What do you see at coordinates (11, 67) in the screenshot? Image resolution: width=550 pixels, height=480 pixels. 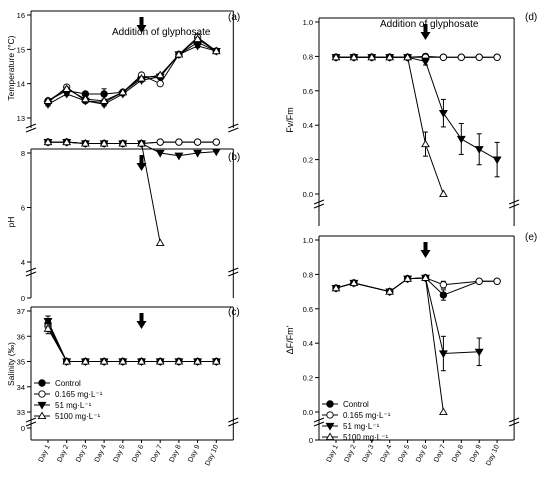 I see `ylabel-temperature: Temperature (°C)` at bounding box center [11, 67].